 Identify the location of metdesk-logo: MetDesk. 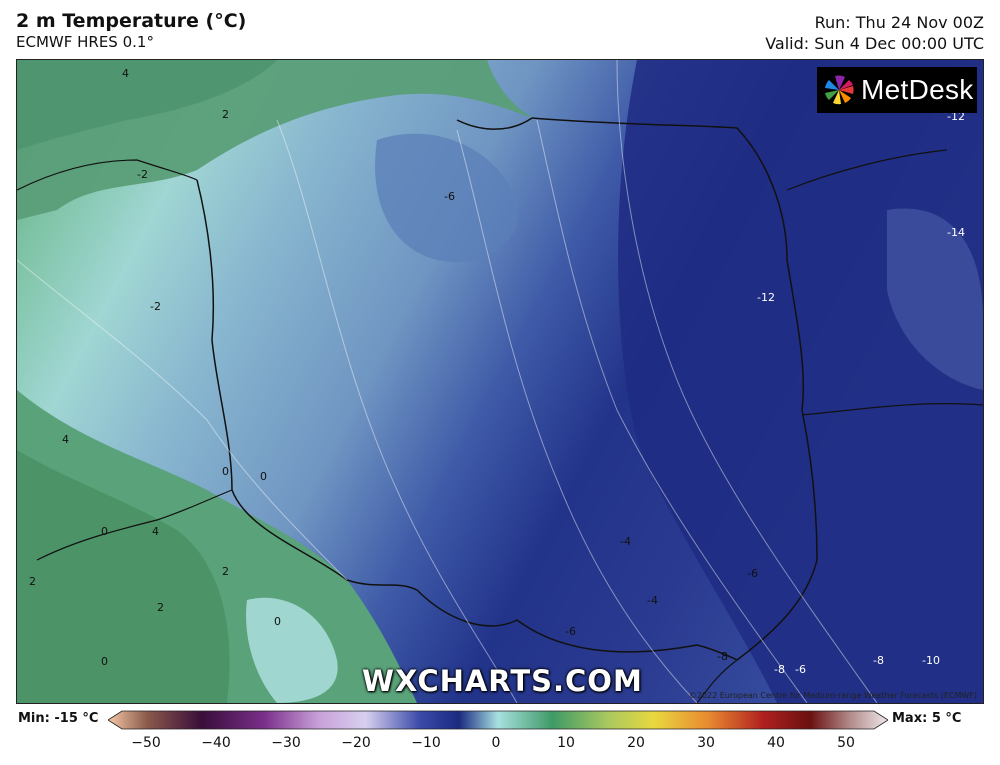
(897, 90).